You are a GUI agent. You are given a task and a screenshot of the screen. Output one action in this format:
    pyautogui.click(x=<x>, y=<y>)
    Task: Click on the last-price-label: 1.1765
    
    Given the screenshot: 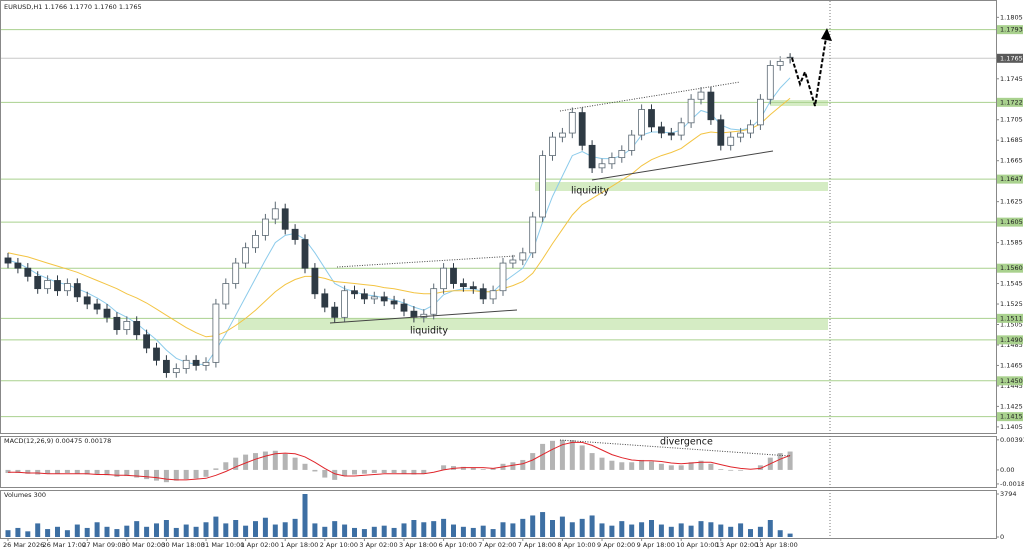 What is the action you would take?
    pyautogui.click(x=1011, y=58)
    